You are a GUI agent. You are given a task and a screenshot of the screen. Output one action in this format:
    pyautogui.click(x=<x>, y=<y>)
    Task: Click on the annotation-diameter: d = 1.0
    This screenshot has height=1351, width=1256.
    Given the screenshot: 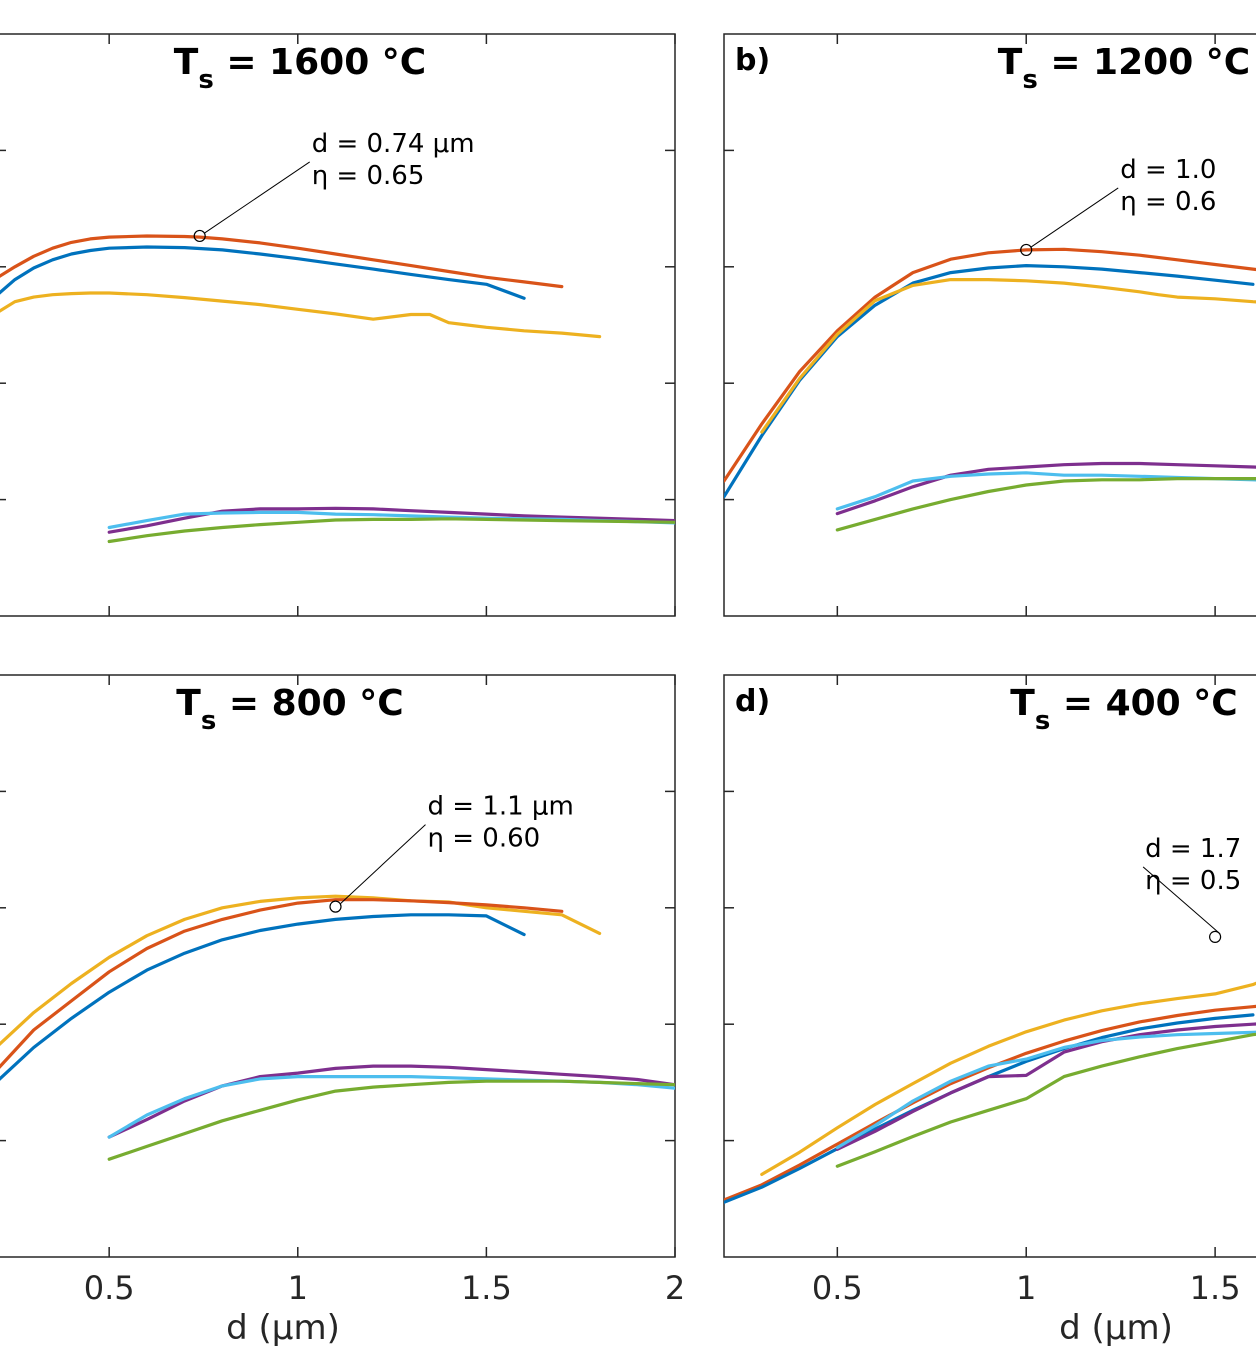 What is the action you would take?
    pyautogui.click(x=1168, y=170)
    